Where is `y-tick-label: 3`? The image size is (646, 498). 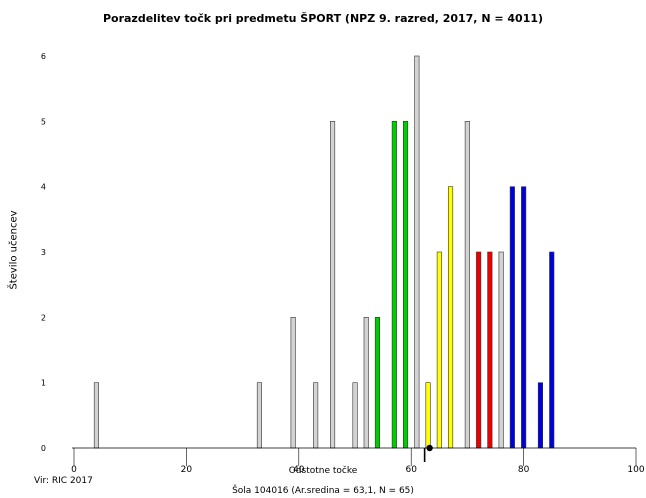 y-tick-label: 3 is located at coordinates (43, 252).